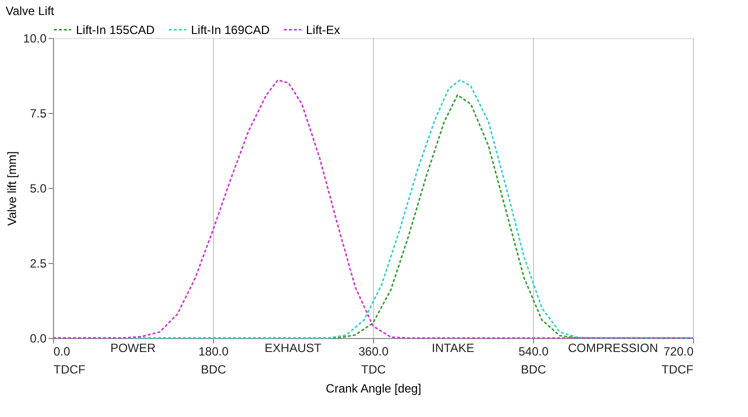 The height and width of the screenshot is (417, 748). I want to click on text: COMPRESSION, so click(613, 348).